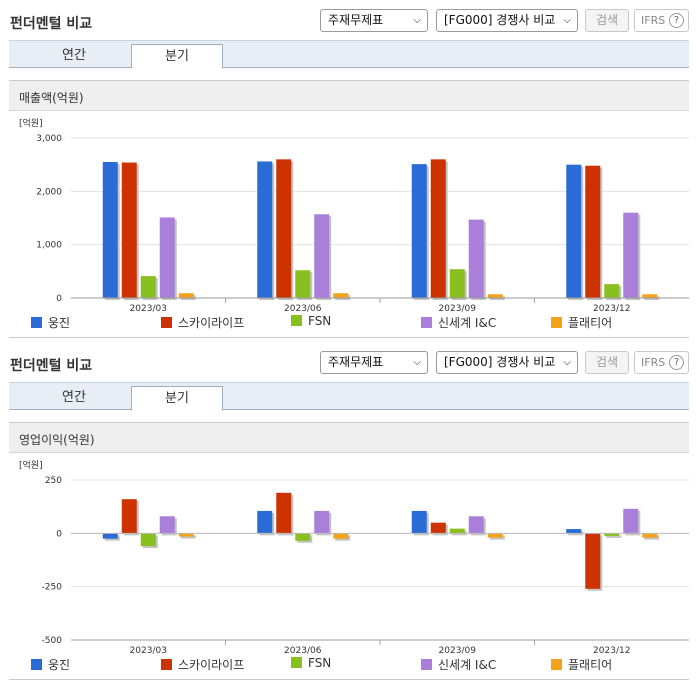 The image size is (696, 684). What do you see at coordinates (148, 308) in the screenshot?
I see `x-tick-label: 2023/03` at bounding box center [148, 308].